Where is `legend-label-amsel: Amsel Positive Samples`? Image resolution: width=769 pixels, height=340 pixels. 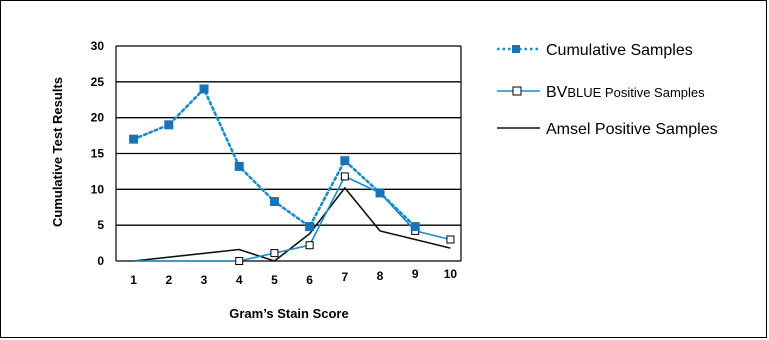
legend-label-amsel: Amsel Positive Samples is located at coordinates (632, 129).